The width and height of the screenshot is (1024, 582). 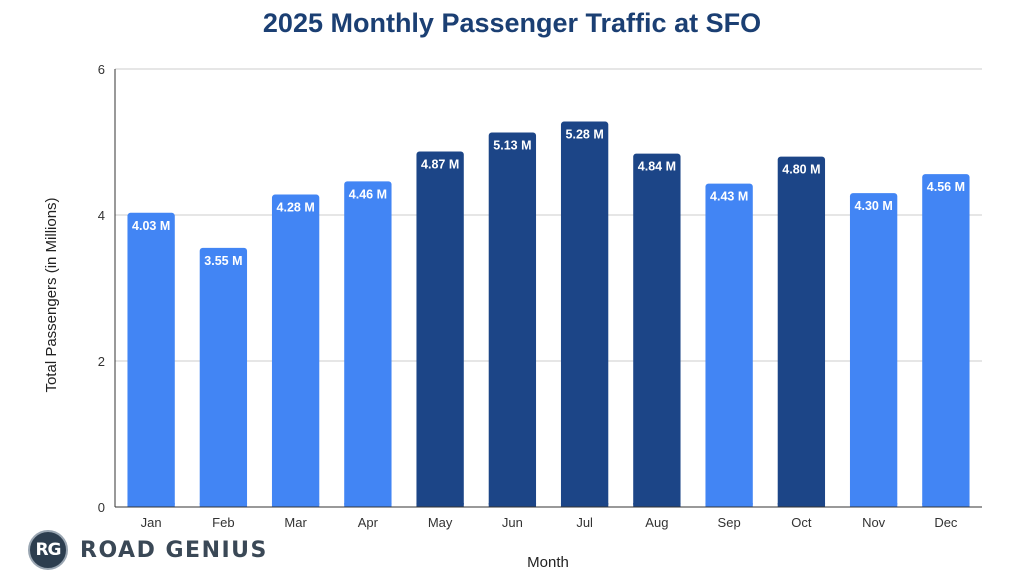 What do you see at coordinates (874, 206) in the screenshot?
I see `data-label: 4.30 M` at bounding box center [874, 206].